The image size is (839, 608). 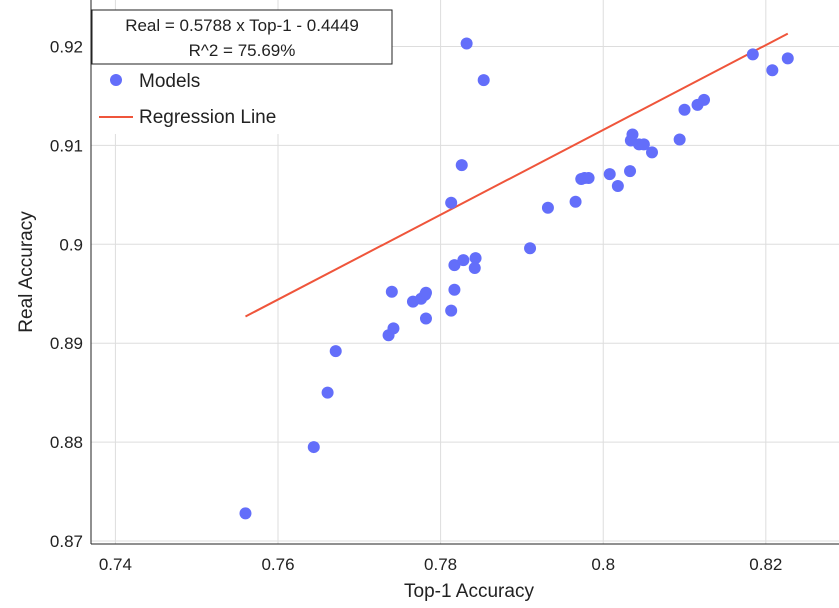 What do you see at coordinates (277, 564) in the screenshot?
I see `x-tick-label: 0.76` at bounding box center [277, 564].